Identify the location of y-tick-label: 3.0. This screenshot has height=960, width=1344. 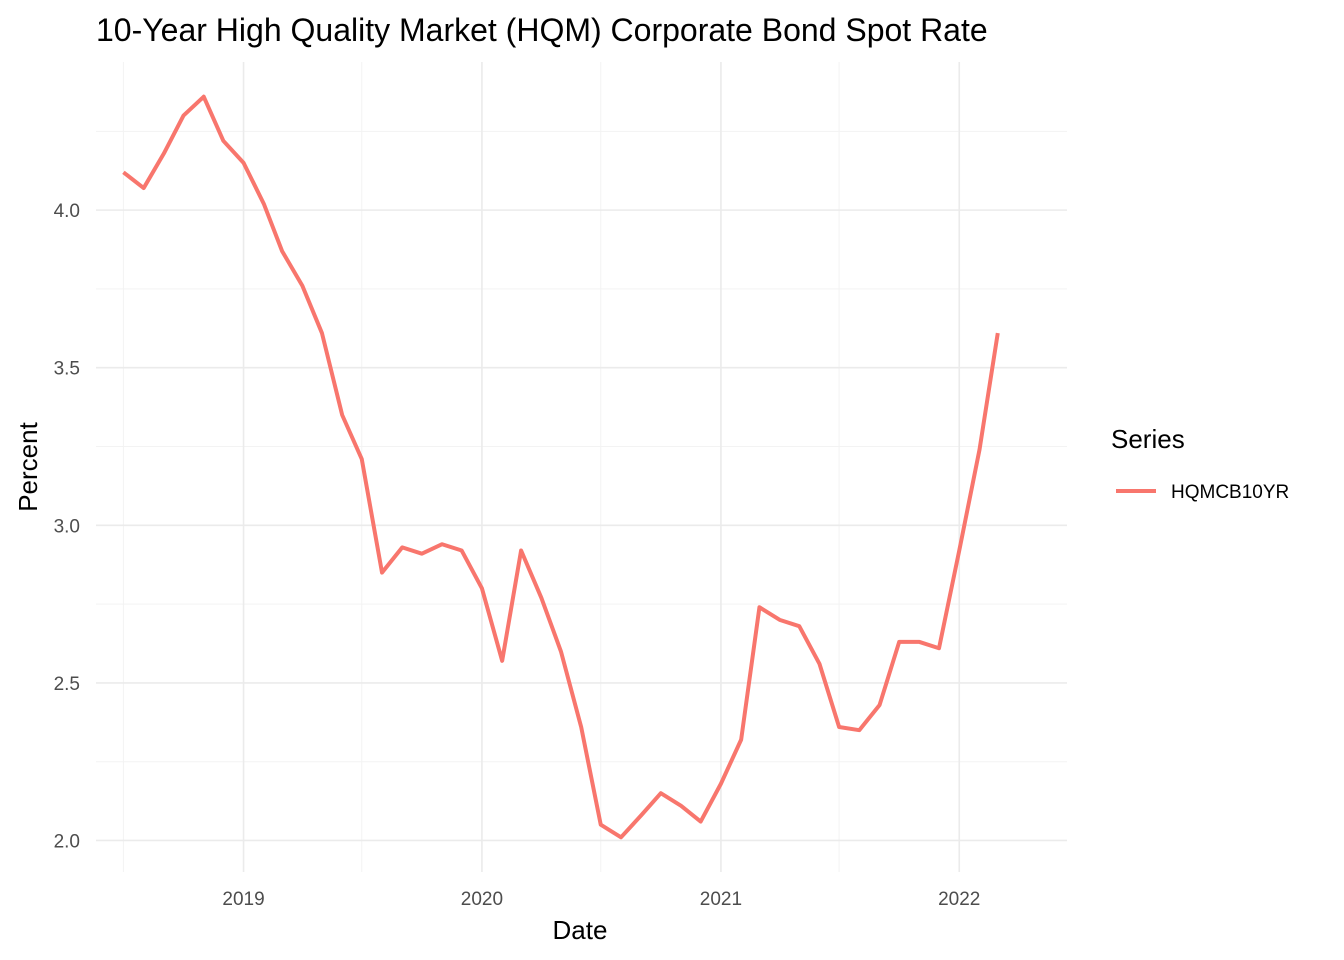
(67, 526).